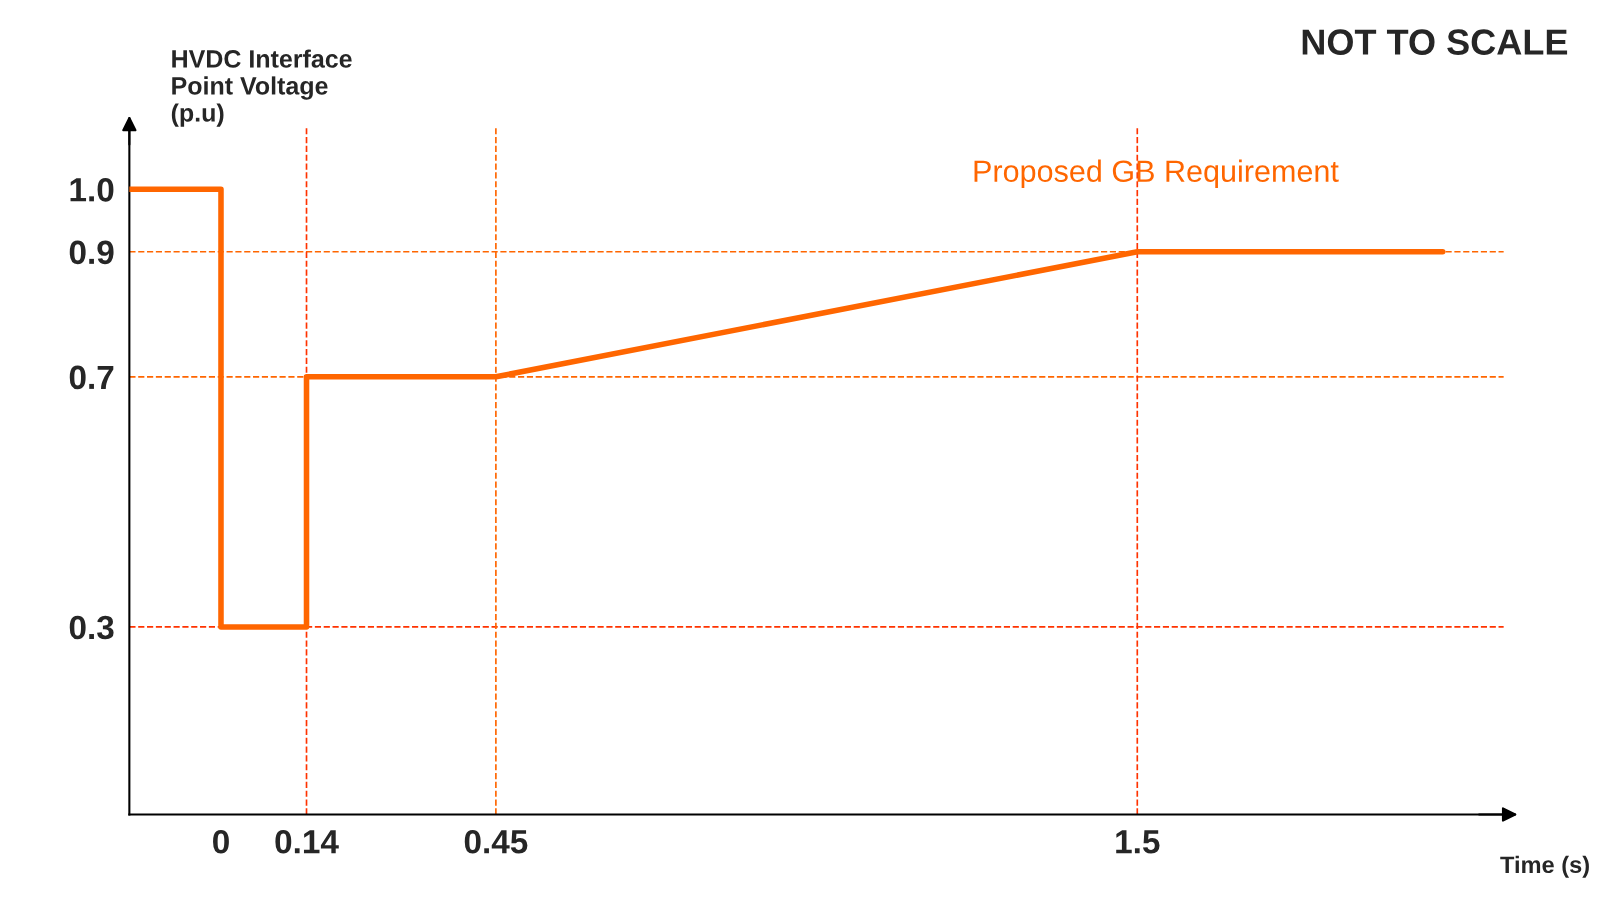 This screenshot has height=905, width=1617. What do you see at coordinates (91, 627) in the screenshot?
I see `y-tick-label: 0.3` at bounding box center [91, 627].